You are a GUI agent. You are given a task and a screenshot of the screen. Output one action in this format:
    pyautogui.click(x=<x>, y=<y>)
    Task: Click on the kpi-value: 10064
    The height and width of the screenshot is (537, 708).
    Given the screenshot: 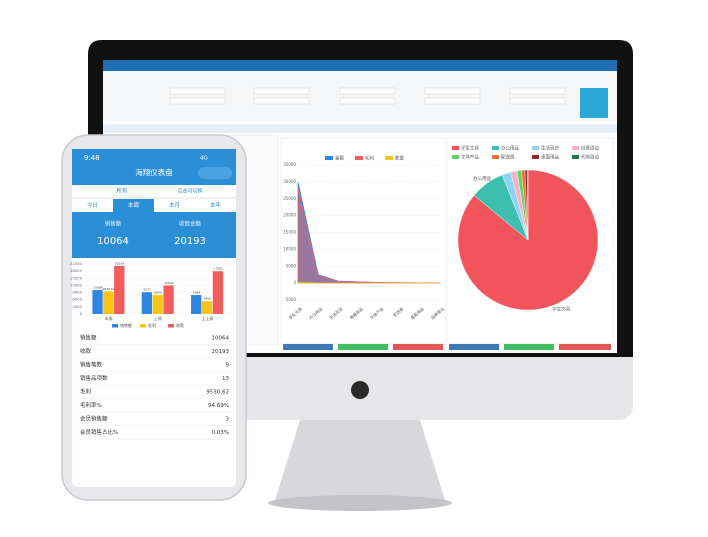 What is the action you would take?
    pyautogui.click(x=113, y=241)
    